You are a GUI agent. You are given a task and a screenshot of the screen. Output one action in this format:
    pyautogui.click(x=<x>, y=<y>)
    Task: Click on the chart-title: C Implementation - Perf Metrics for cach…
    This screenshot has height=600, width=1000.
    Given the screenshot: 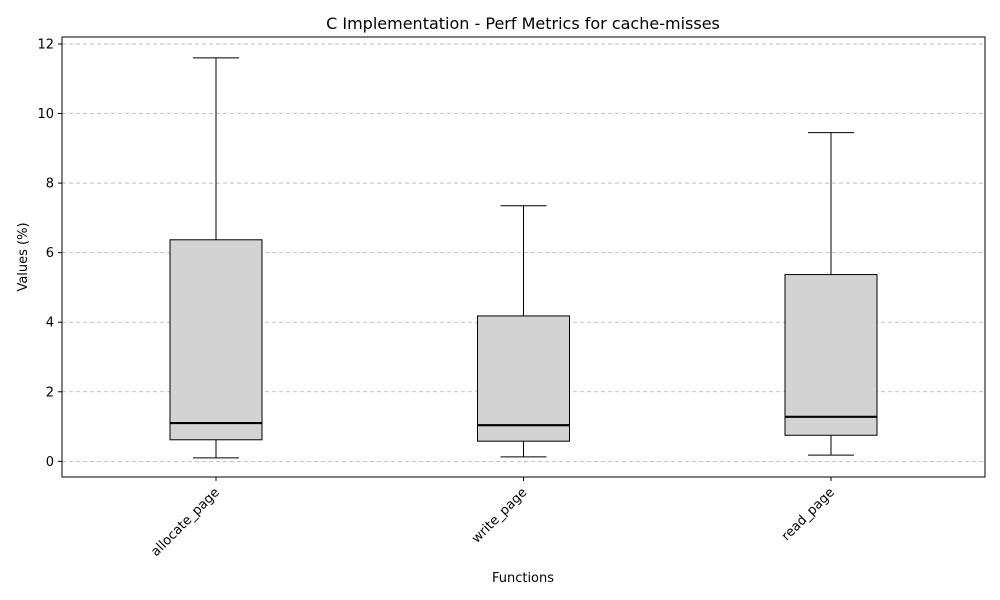 What is the action you would take?
    pyautogui.click(x=523, y=23)
    